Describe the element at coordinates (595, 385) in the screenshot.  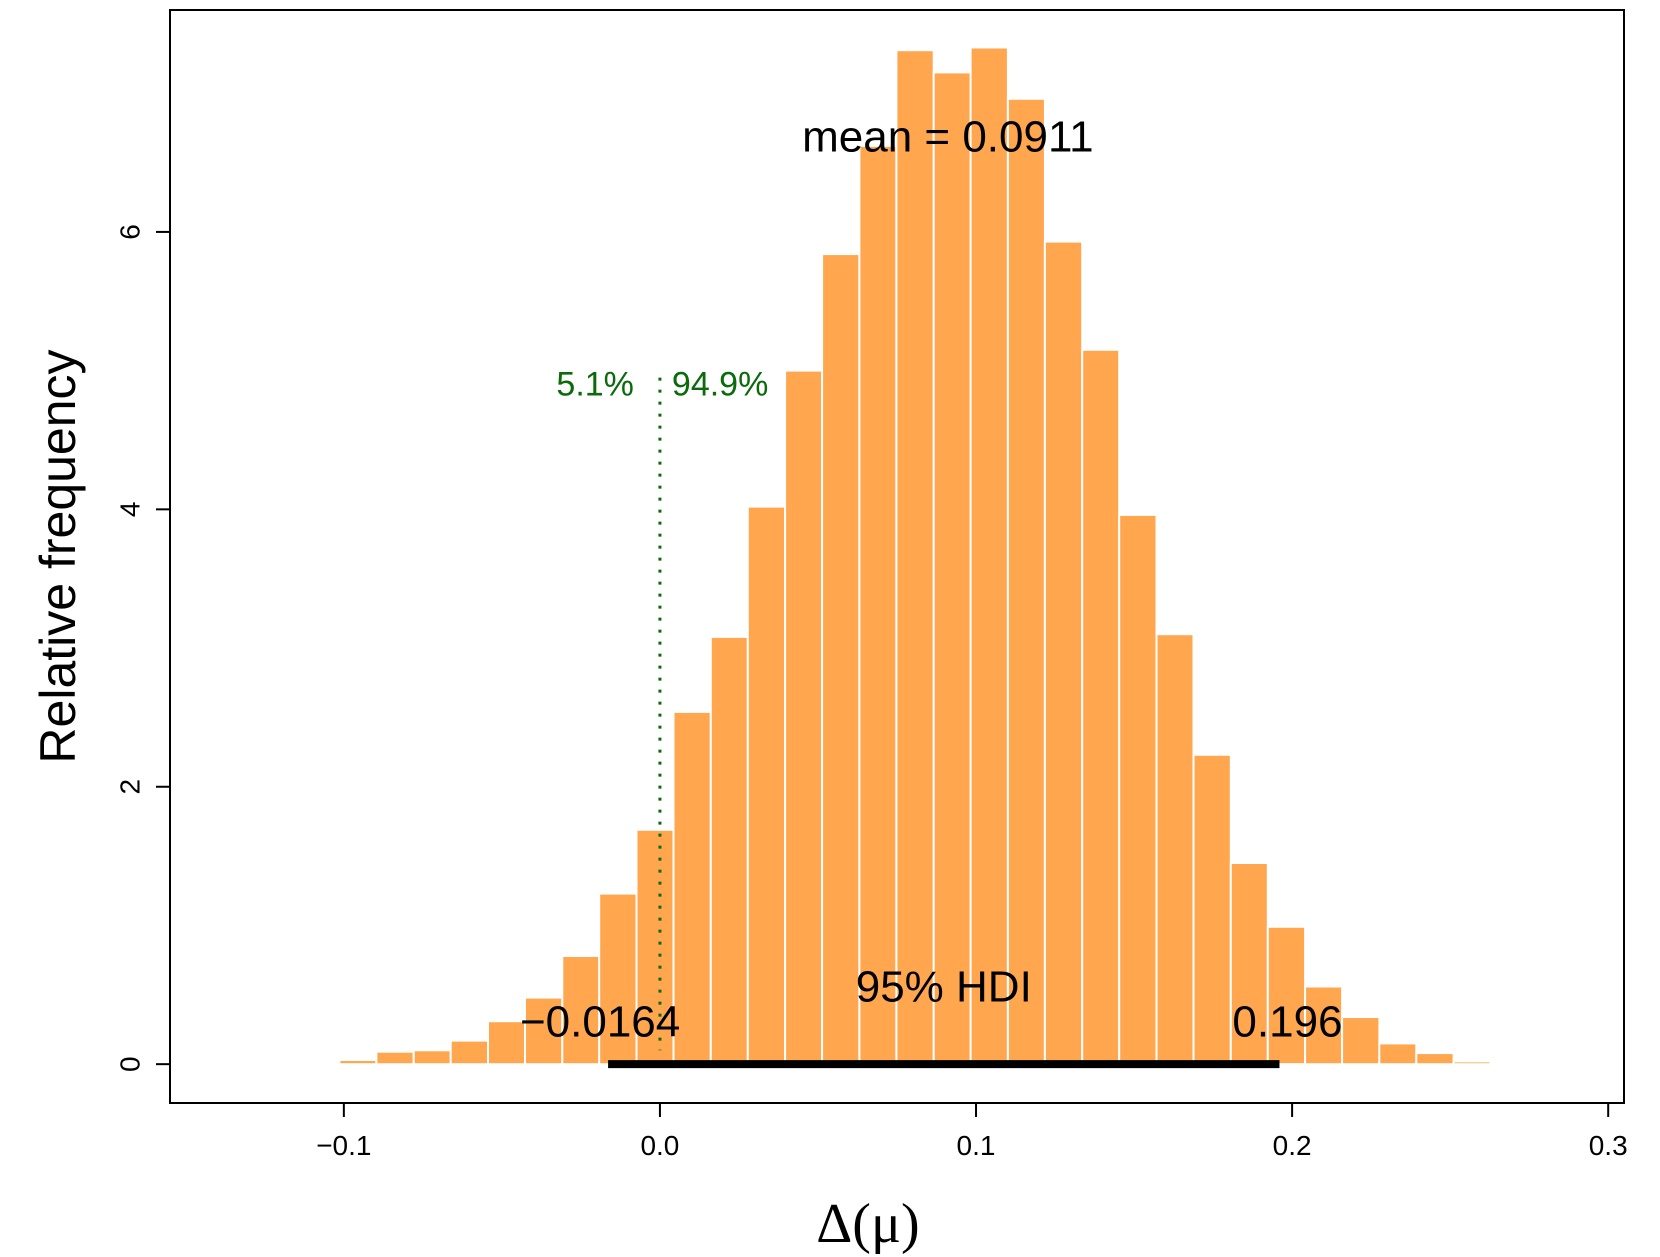
I see `comparison-left-percent: 5.1%` at that location.